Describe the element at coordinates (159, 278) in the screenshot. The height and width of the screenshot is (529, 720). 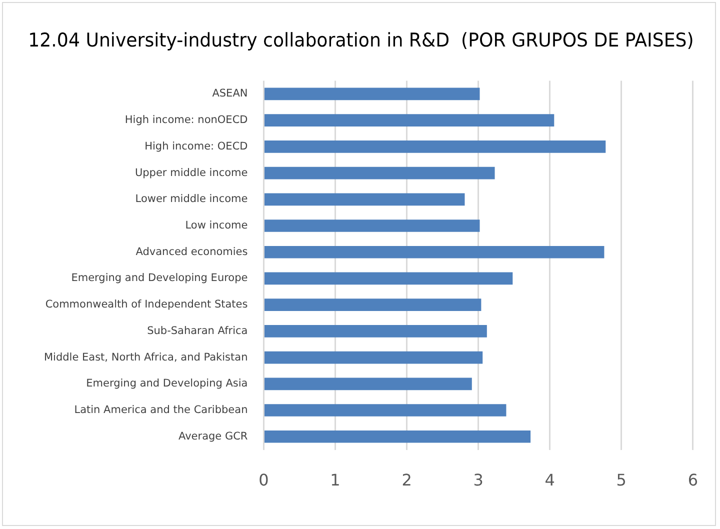
I see `y-tick-label: Emerging and Developing Europe` at that location.